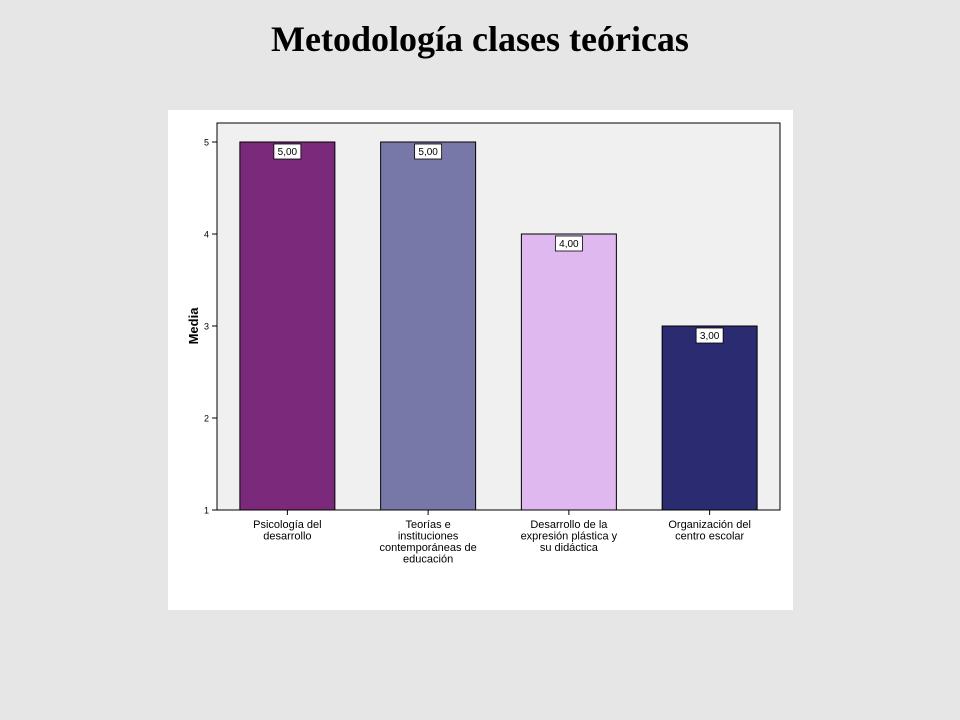  I want to click on x-tick-label: educación, so click(428, 560).